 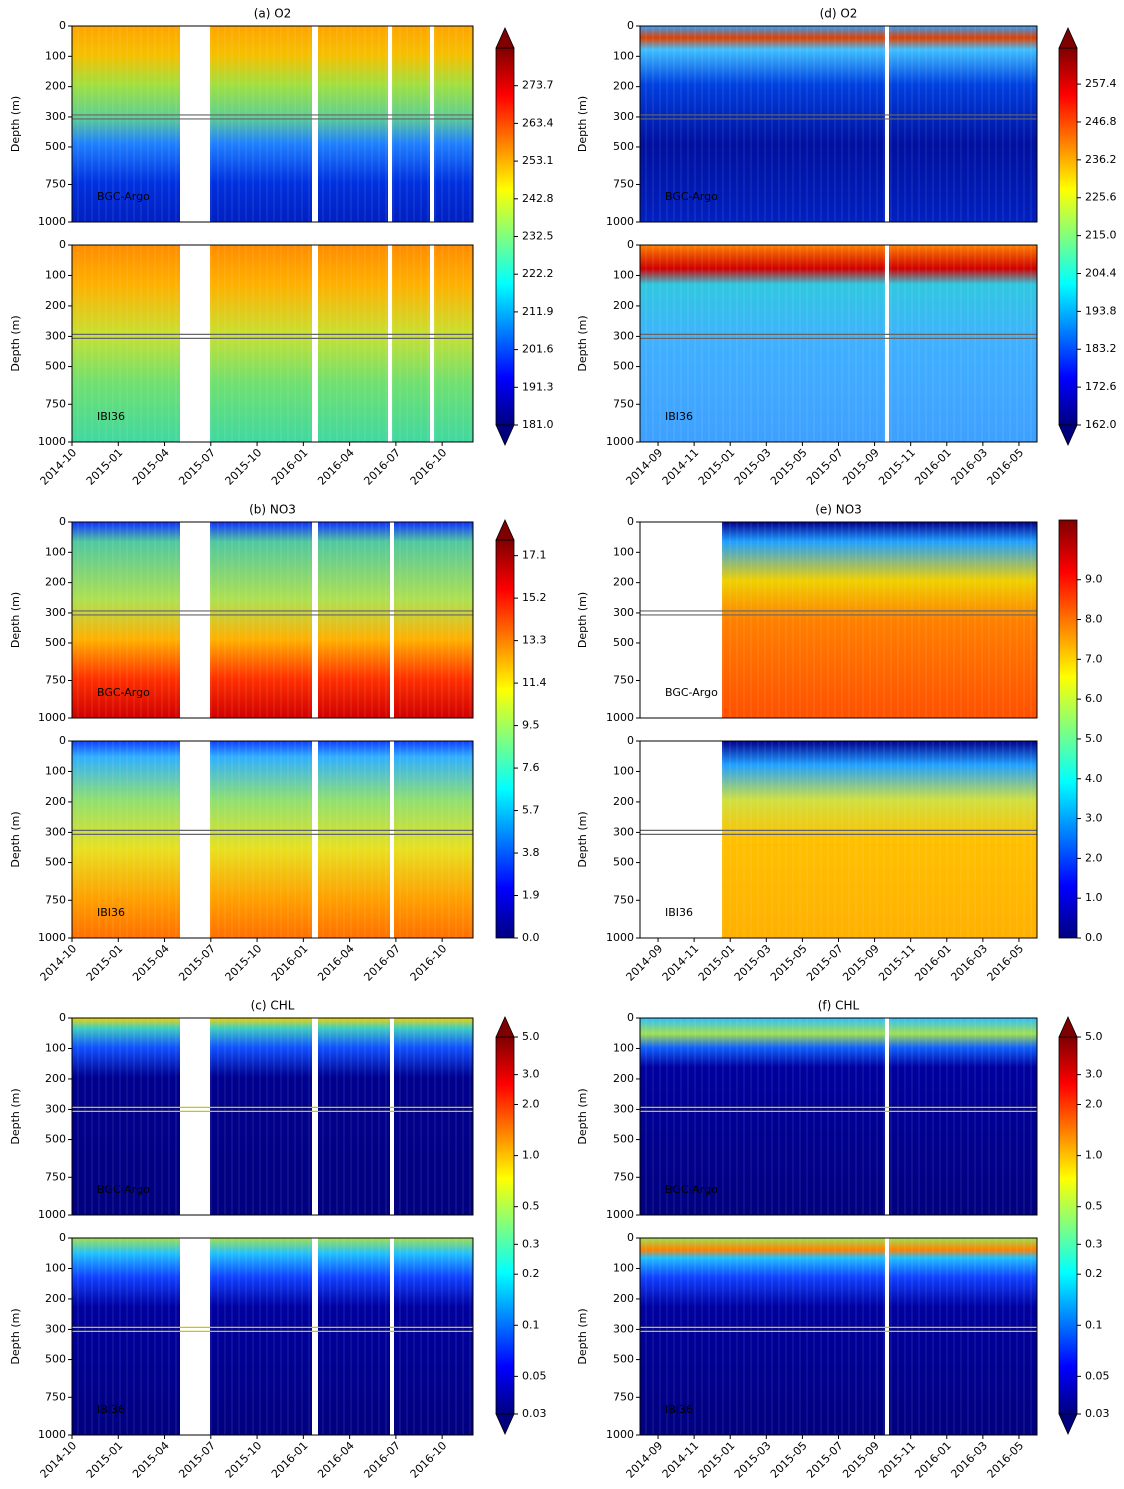 I want to click on colorbar-tick-label: 191.3, so click(x=538, y=386).